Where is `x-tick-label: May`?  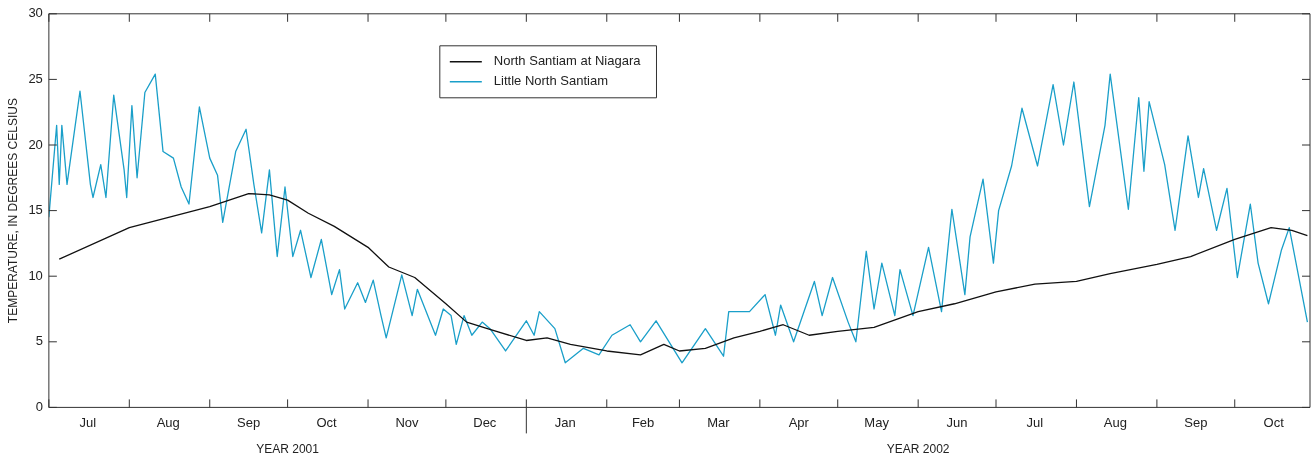 x-tick-label: May is located at coordinates (877, 422).